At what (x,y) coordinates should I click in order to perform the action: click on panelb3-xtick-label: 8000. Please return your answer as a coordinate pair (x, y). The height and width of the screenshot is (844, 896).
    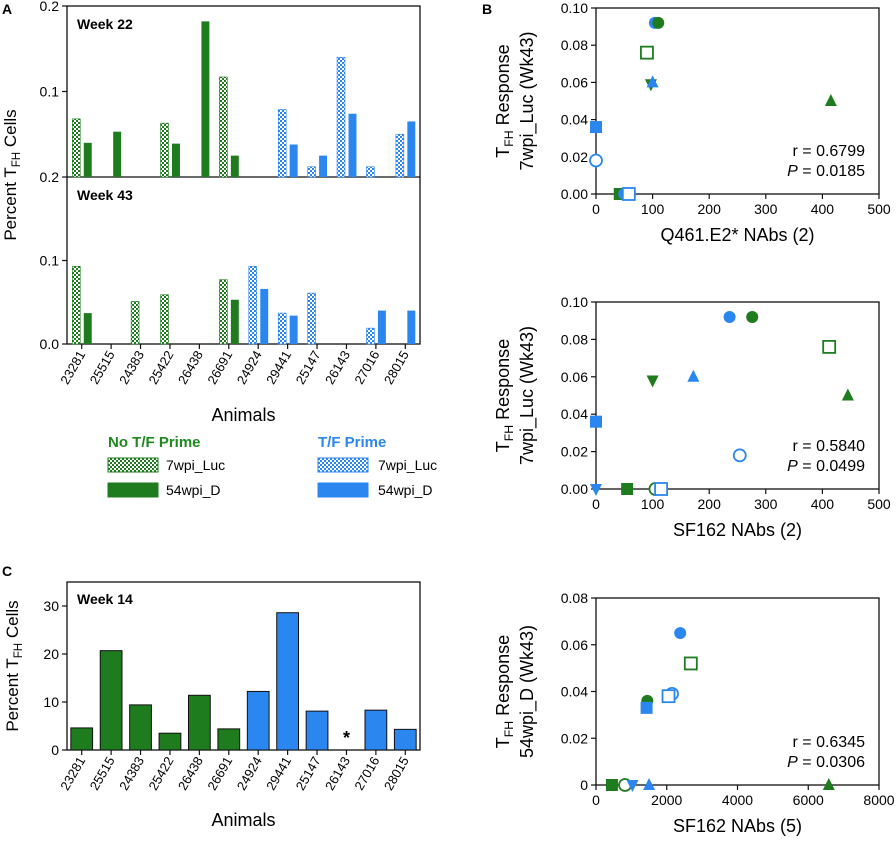
    Looking at the image, I should click on (878, 800).